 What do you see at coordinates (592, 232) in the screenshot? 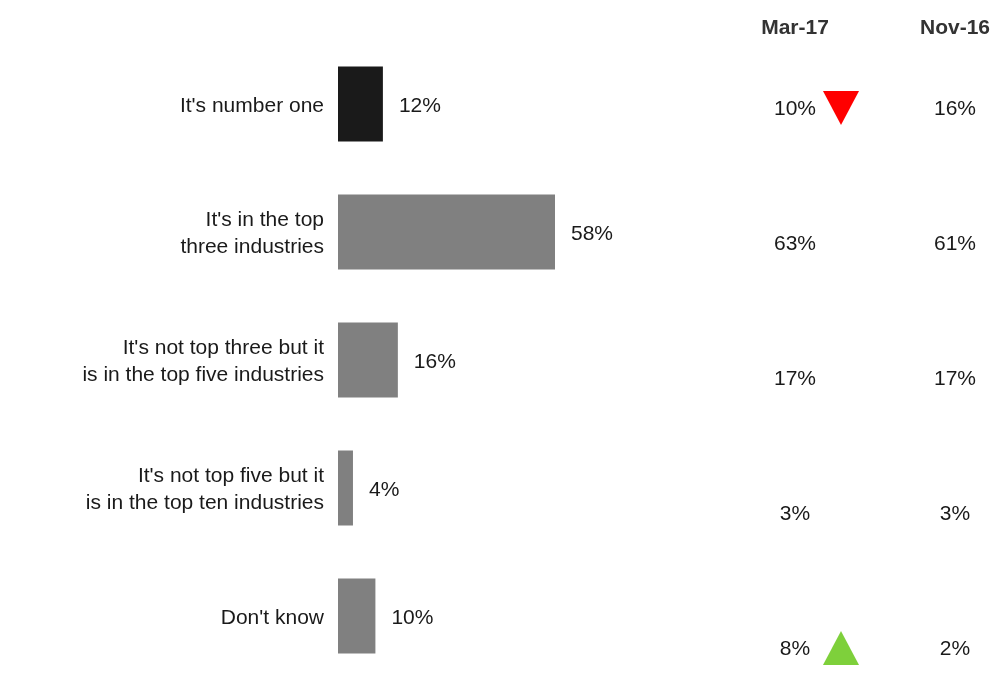
I see `data-label: 58%` at bounding box center [592, 232].